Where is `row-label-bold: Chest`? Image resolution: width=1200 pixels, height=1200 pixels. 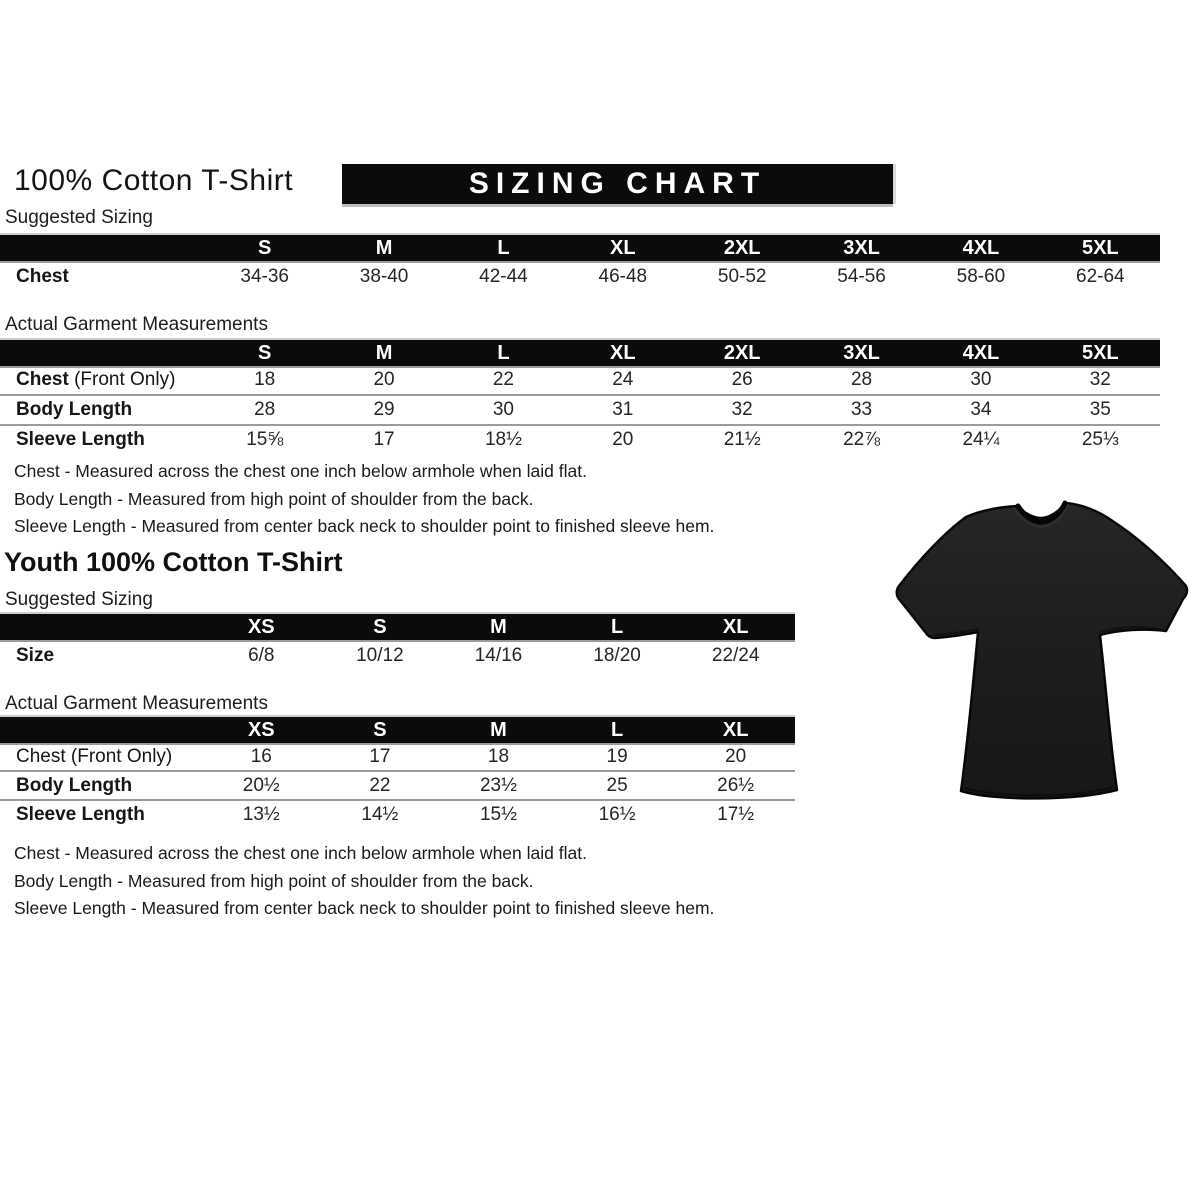
row-label-bold: Chest is located at coordinates (42, 379).